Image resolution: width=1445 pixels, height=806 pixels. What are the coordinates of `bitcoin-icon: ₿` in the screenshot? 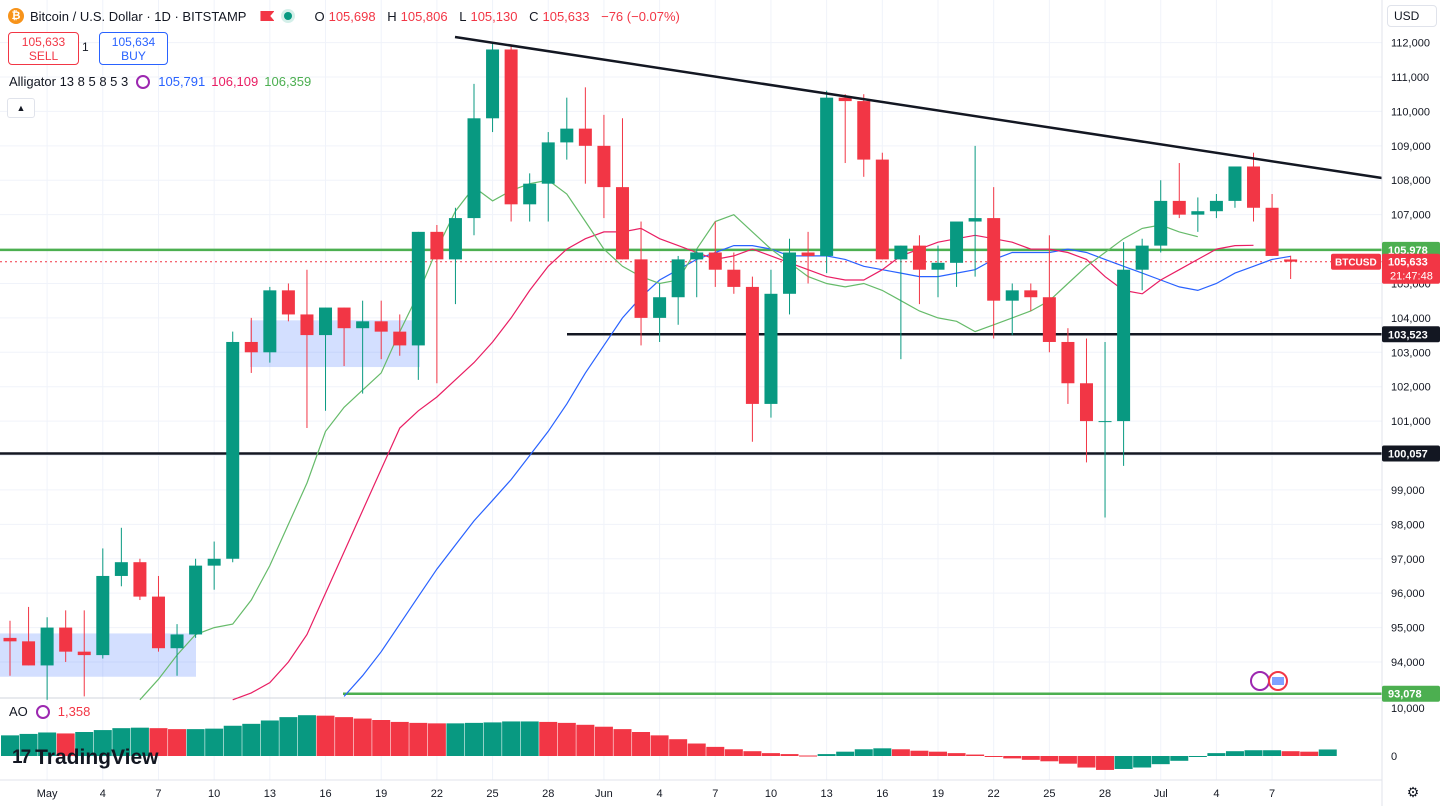 It's located at (16, 16).